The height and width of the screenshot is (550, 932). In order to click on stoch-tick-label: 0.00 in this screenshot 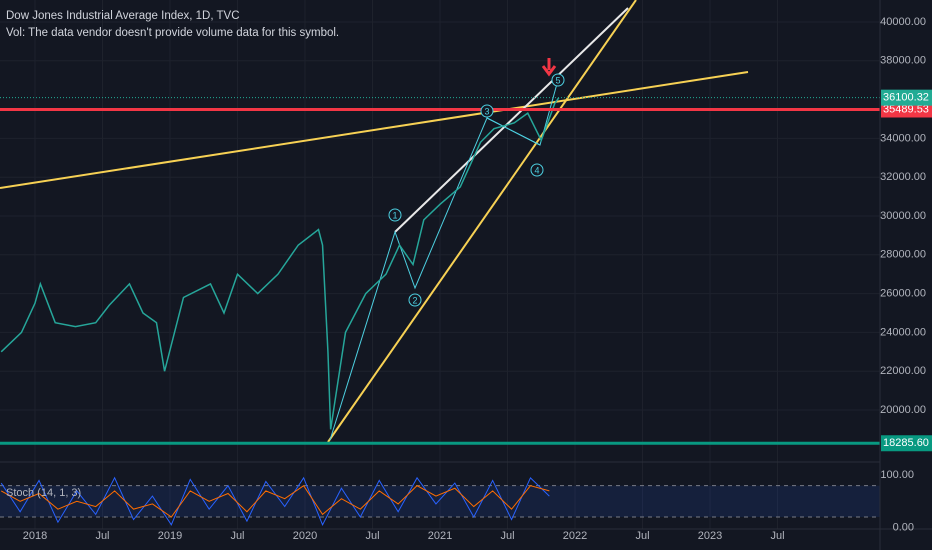, I will do `click(903, 527)`.